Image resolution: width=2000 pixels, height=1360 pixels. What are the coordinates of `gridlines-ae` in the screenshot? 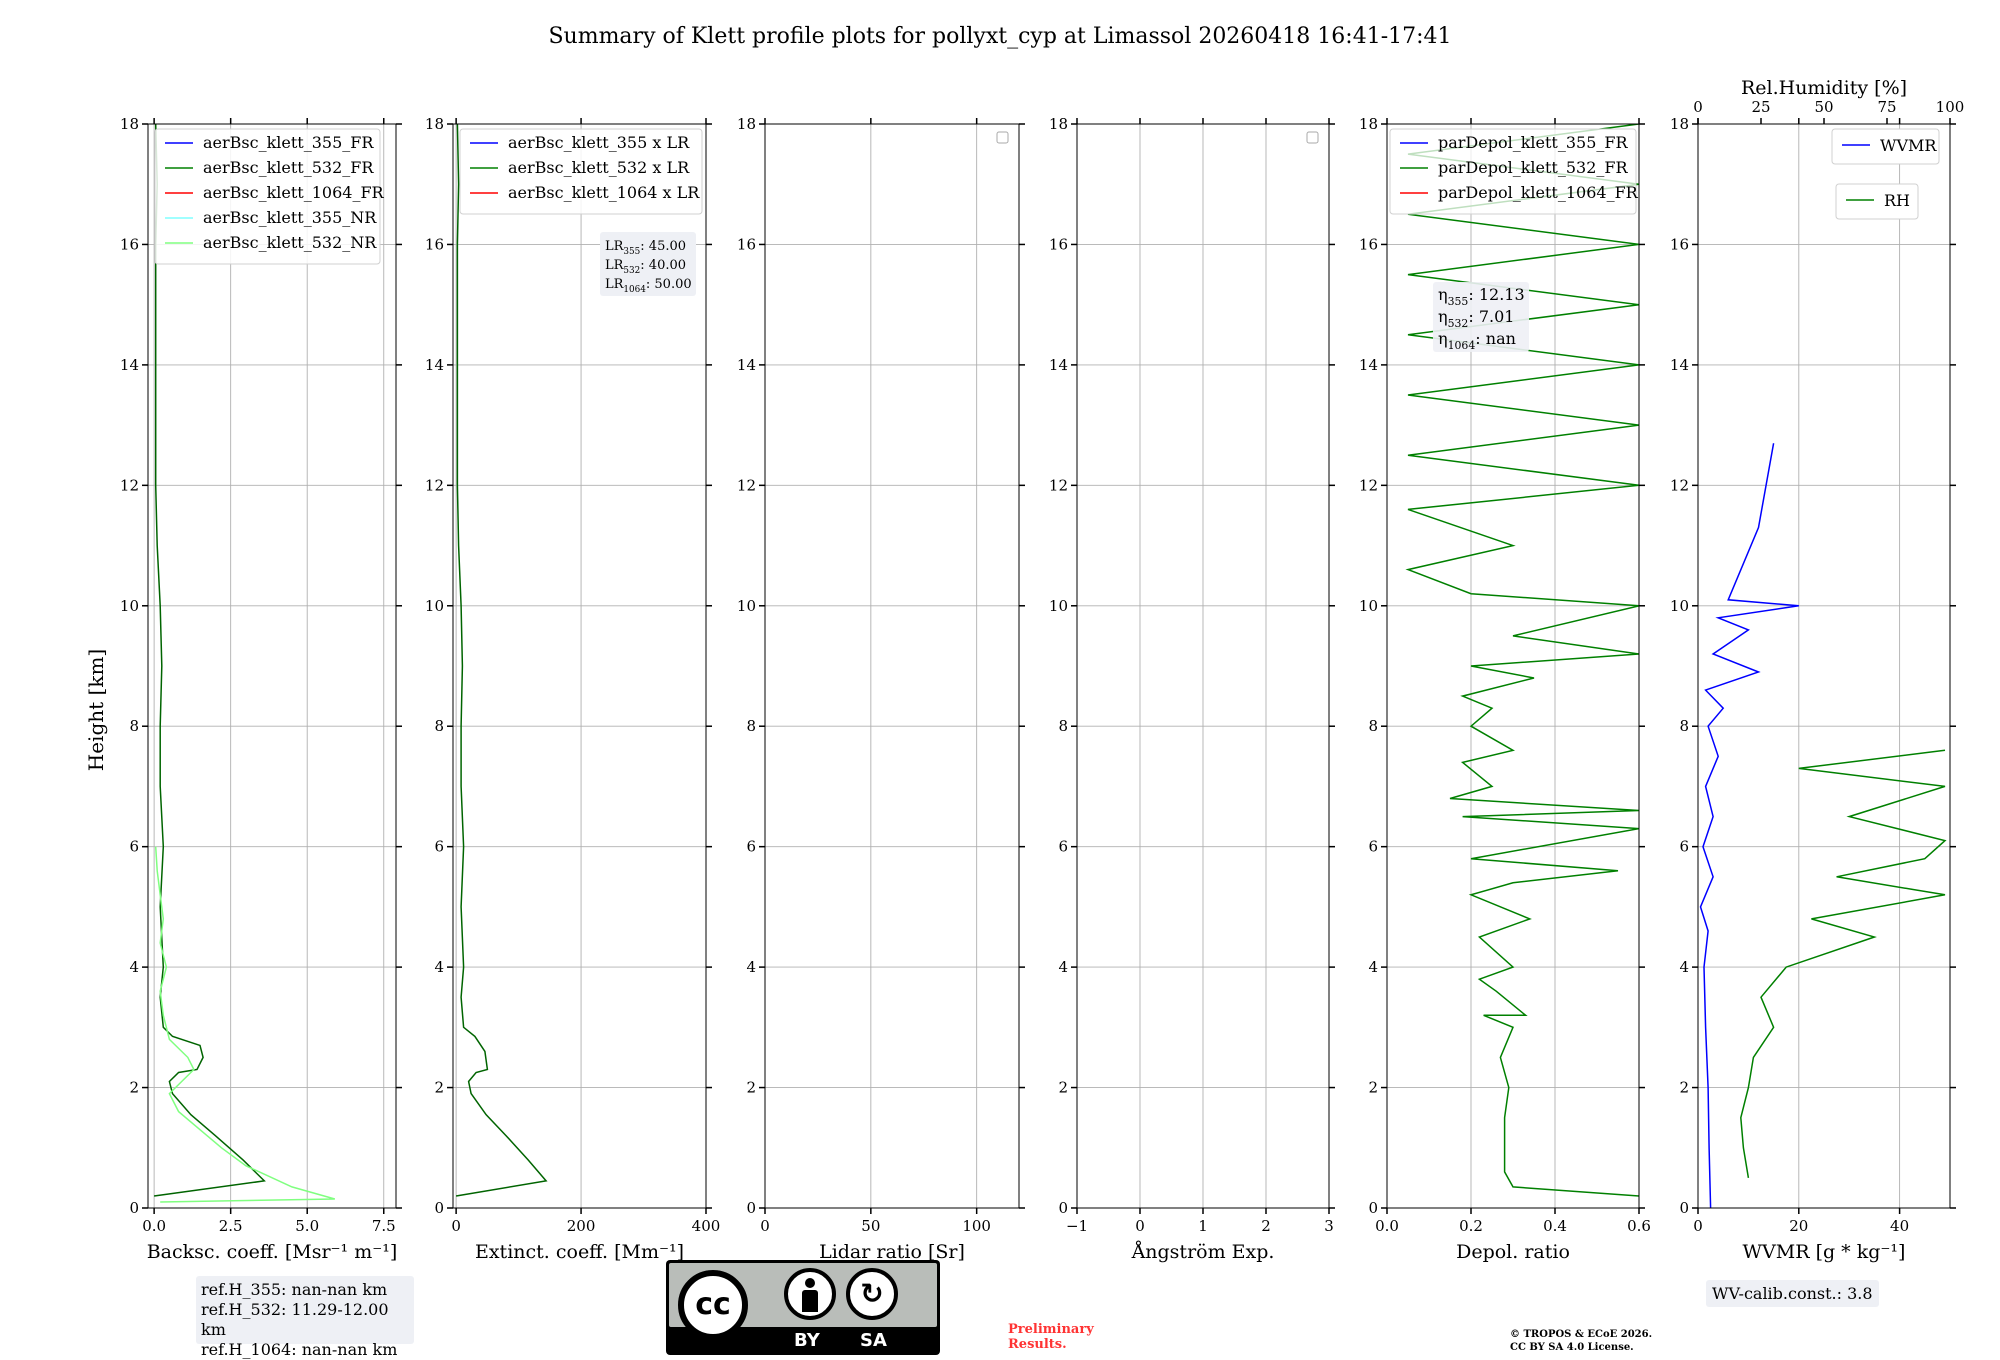 It's located at (1203, 666).